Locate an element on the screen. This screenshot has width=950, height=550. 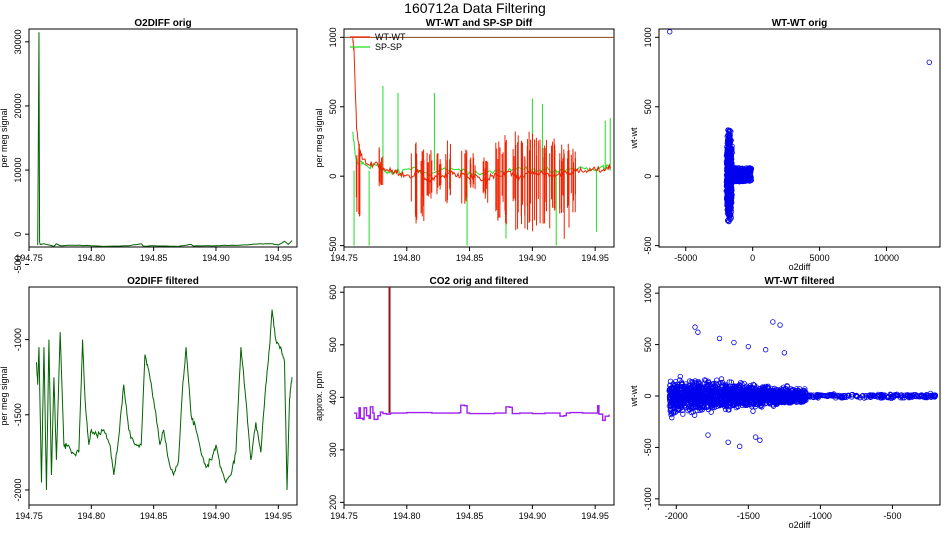
x-tick-label: 5000 is located at coordinates (820, 258).